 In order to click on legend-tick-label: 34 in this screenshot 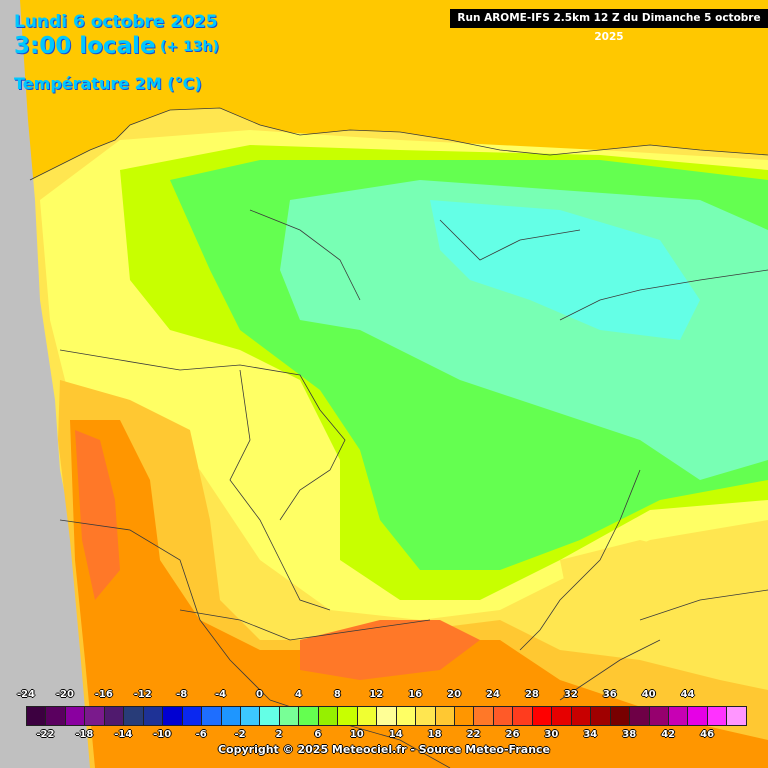, I will do `click(590, 734)`.